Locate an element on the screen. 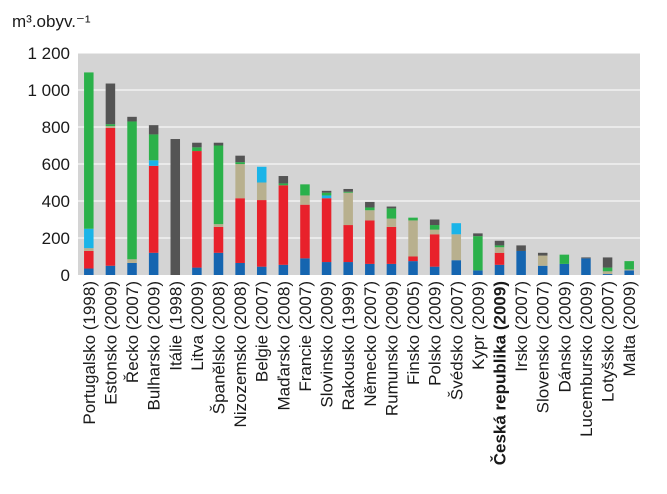 This screenshot has height=494, width=667. x-tick-label: Lucembursko (2009) is located at coordinates (586, 359).